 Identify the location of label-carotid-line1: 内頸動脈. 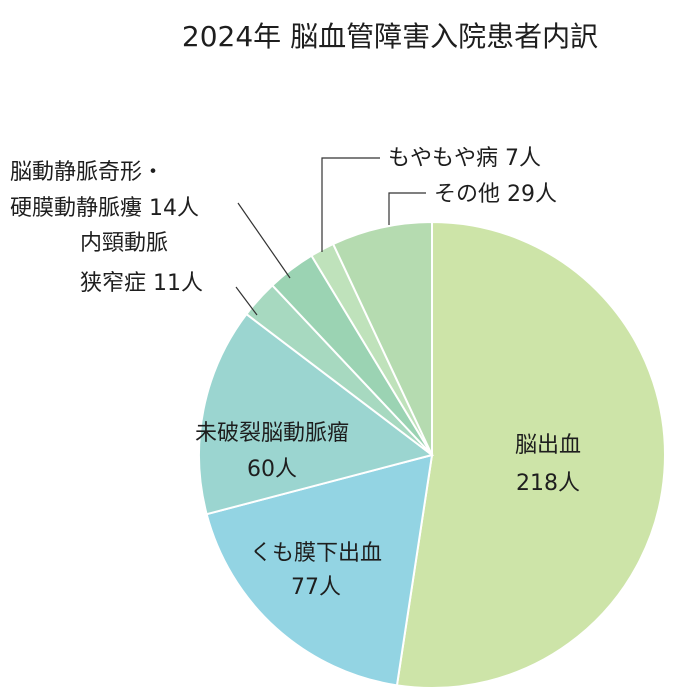
(124, 243).